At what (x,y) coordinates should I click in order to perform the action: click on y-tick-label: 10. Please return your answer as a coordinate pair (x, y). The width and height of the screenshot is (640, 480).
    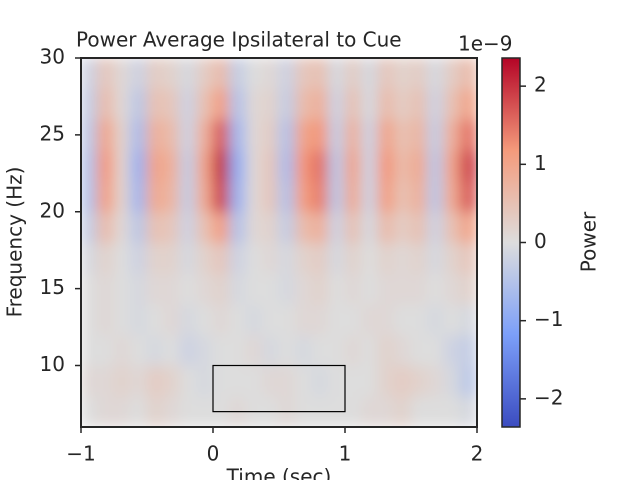
    Looking at the image, I should click on (52, 364).